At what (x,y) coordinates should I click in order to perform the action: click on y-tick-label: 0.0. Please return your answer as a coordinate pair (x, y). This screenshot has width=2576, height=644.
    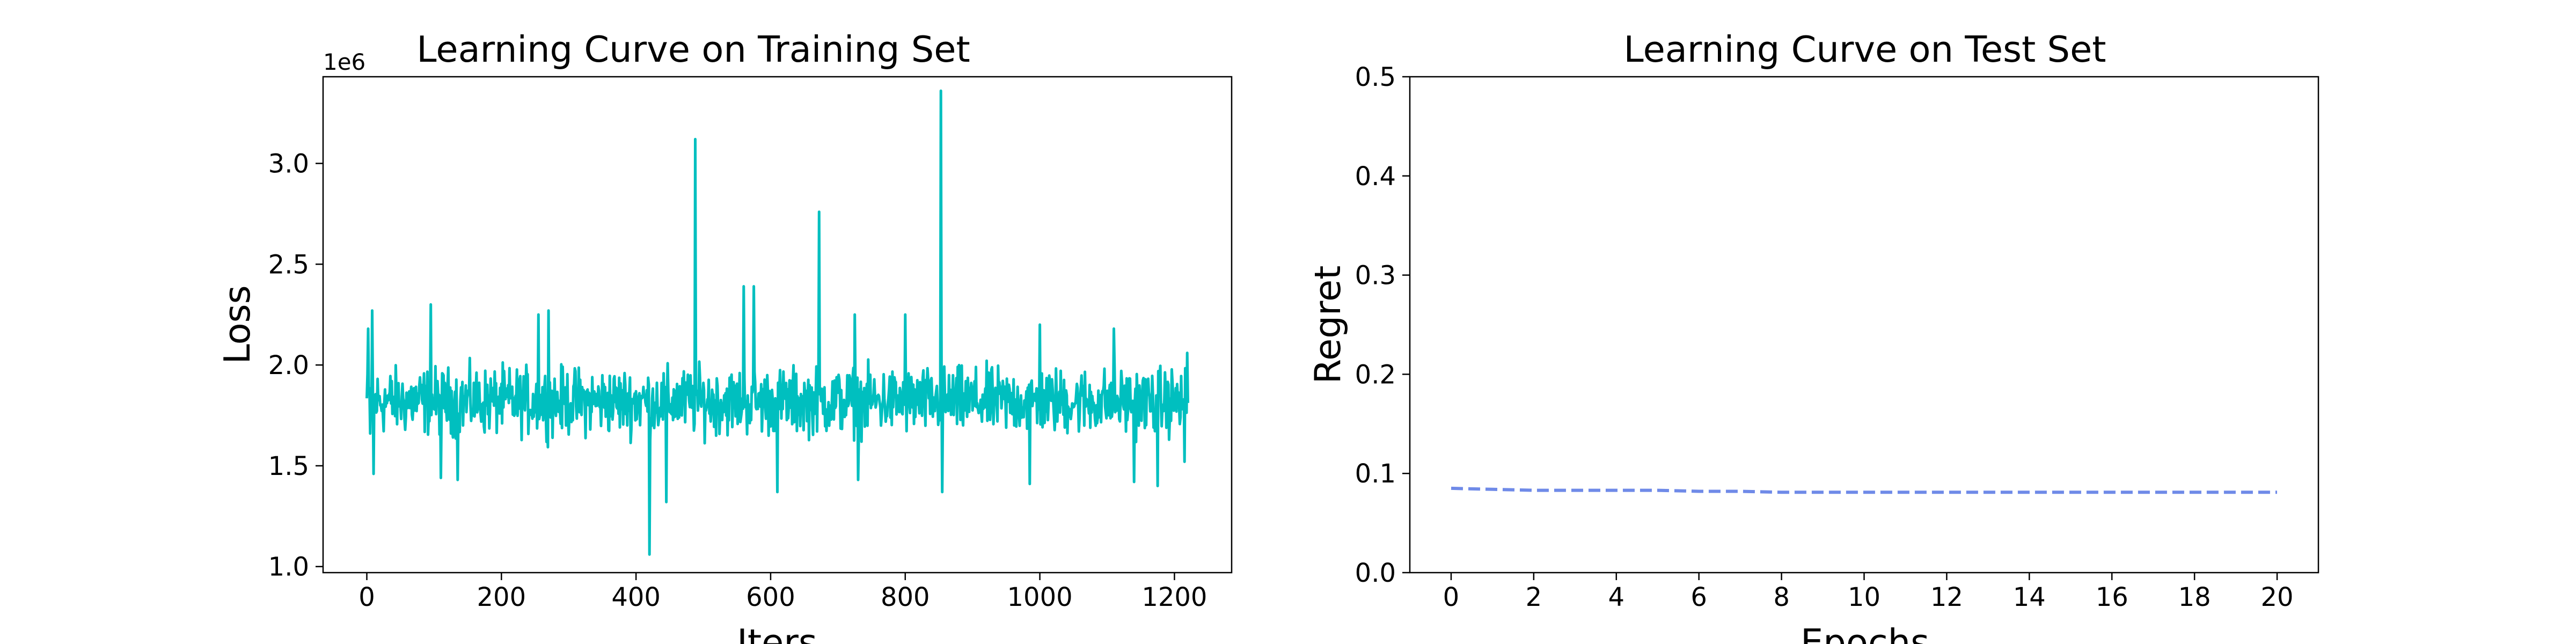
    Looking at the image, I should click on (1375, 573).